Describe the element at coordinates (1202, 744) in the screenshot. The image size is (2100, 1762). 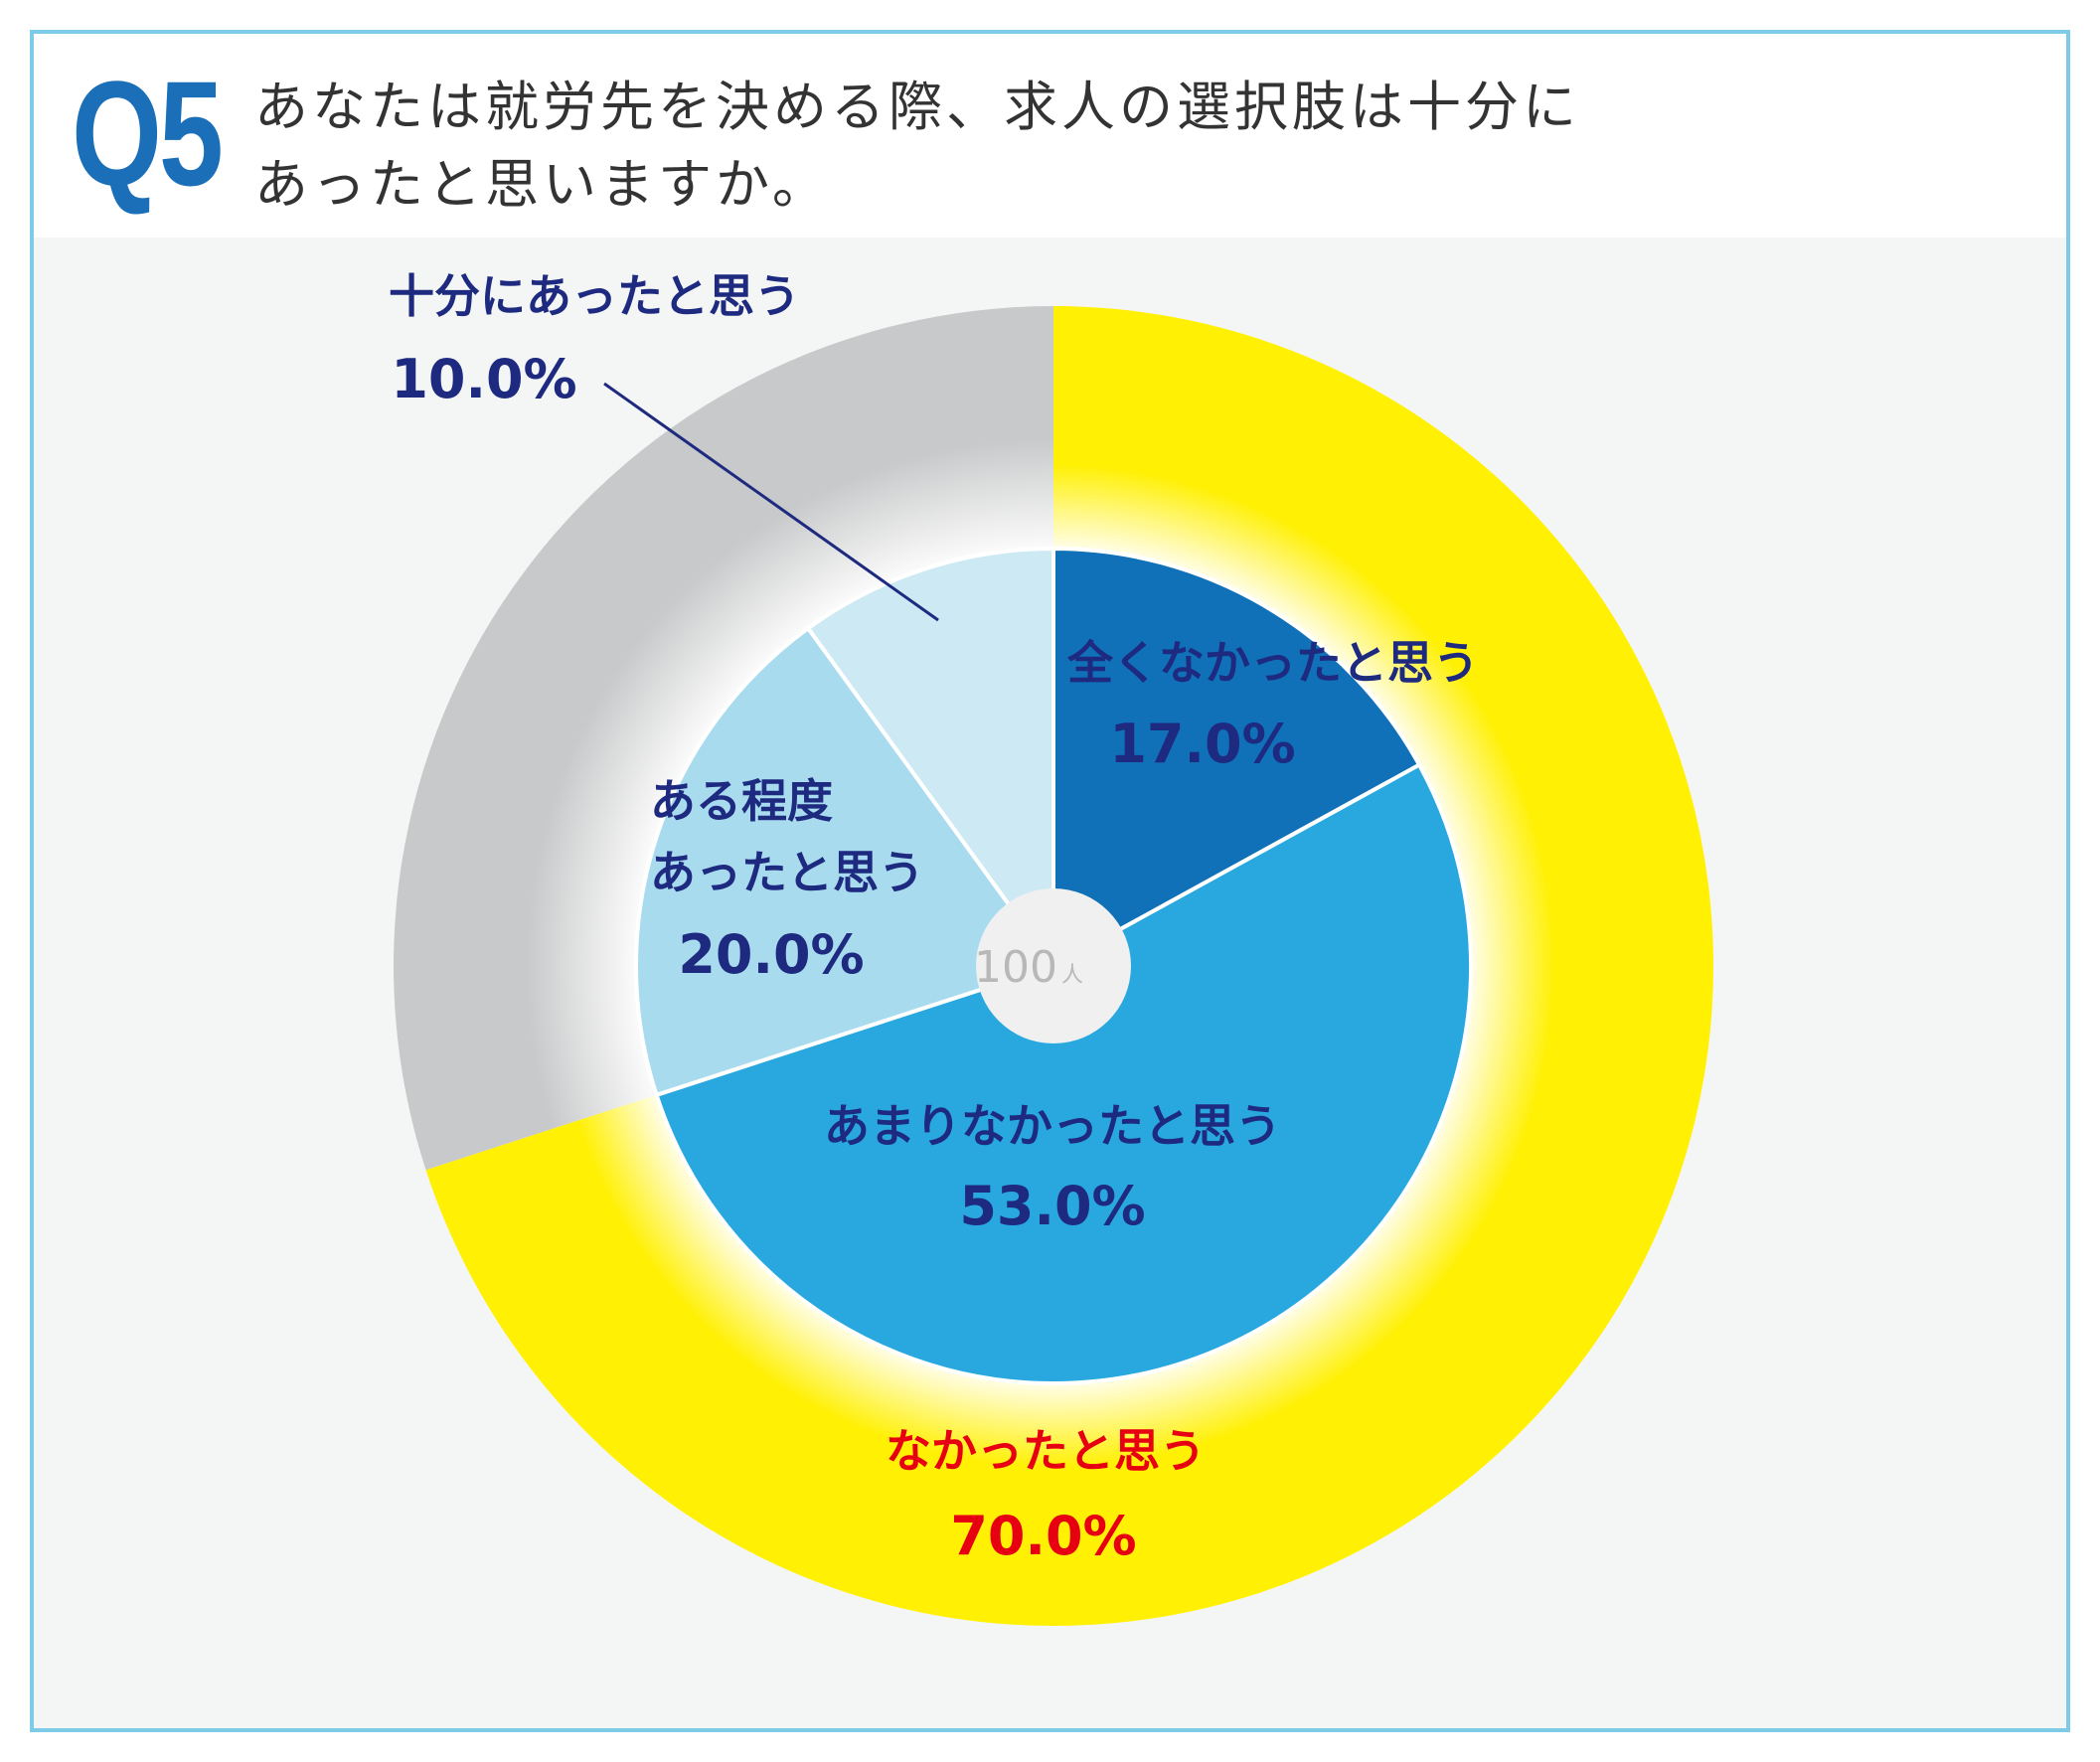
I see `value-not-at-all: 17.0%` at that location.